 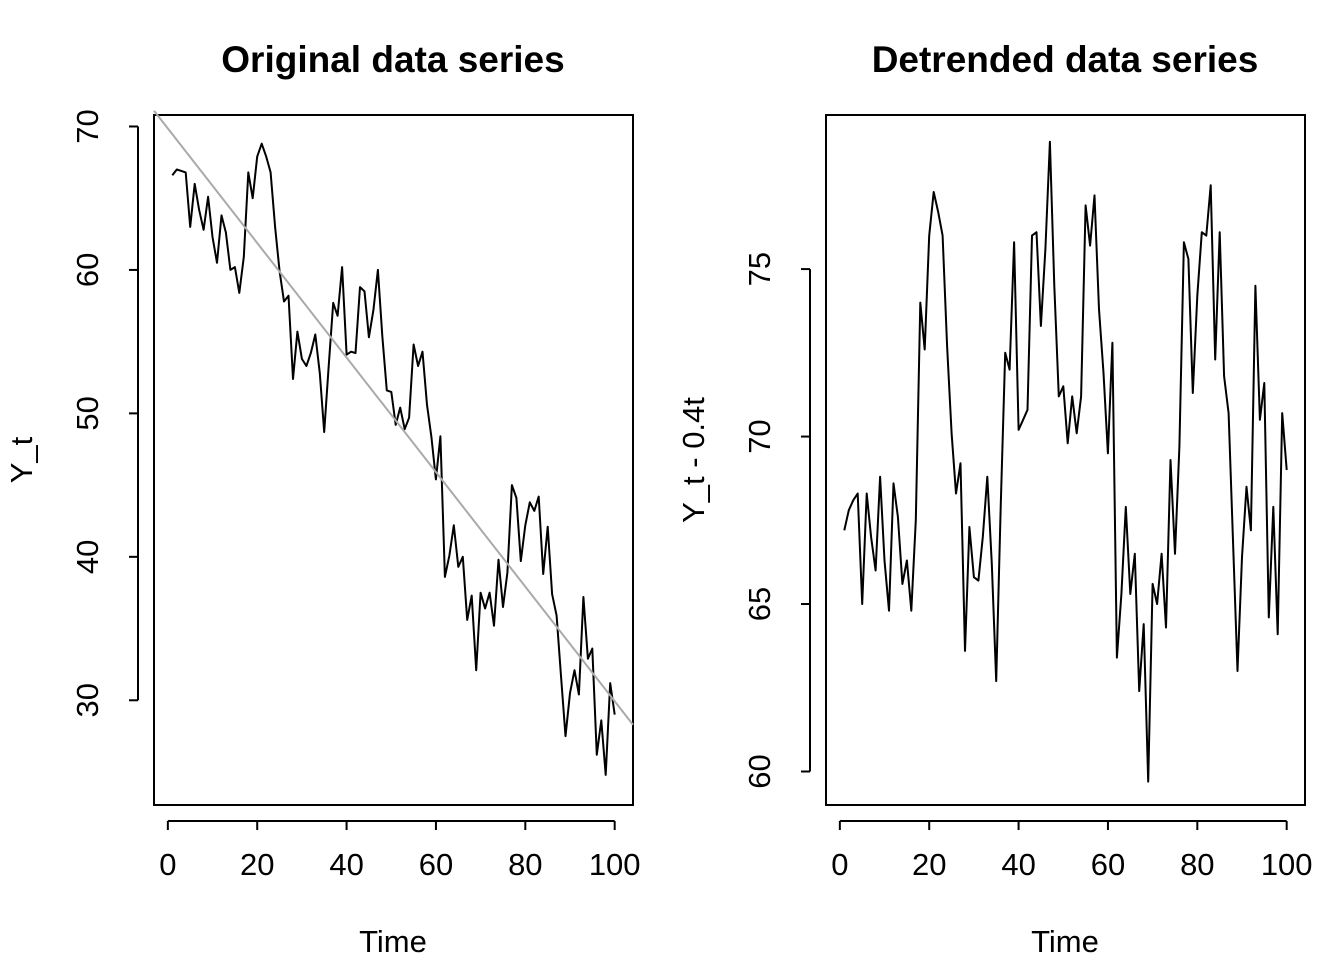 What do you see at coordinates (87, 700) in the screenshot?
I see `y-tick-label: 30` at bounding box center [87, 700].